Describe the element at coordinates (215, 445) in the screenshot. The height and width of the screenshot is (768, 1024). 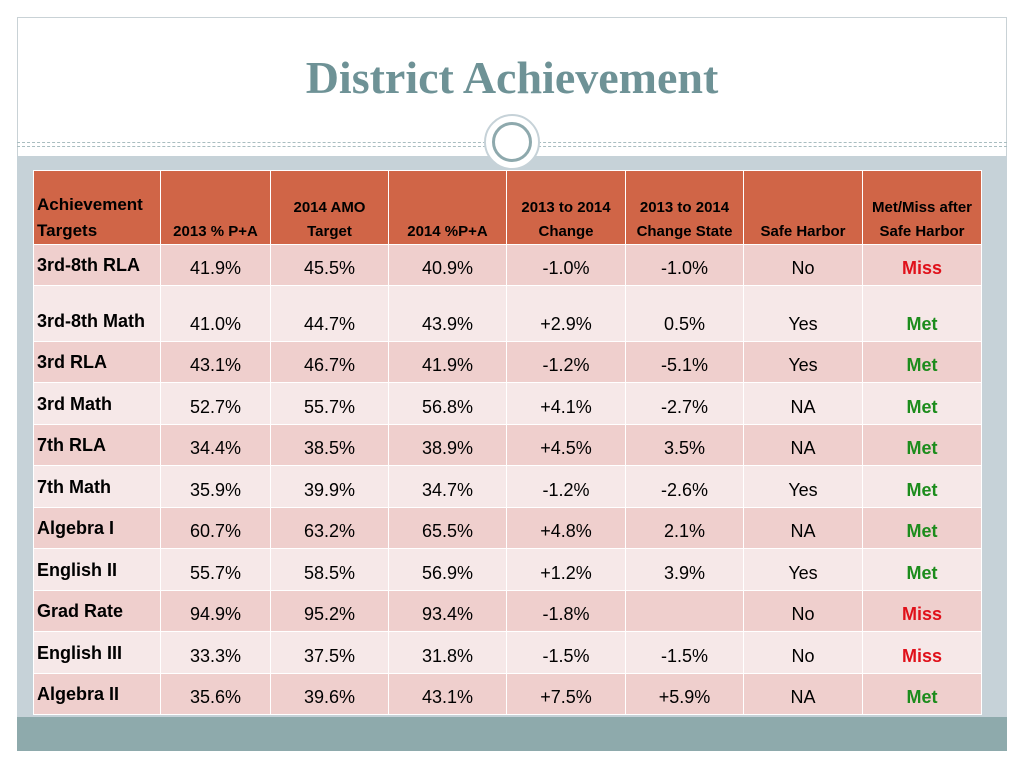
I see `table-cell: 34.4%` at that location.